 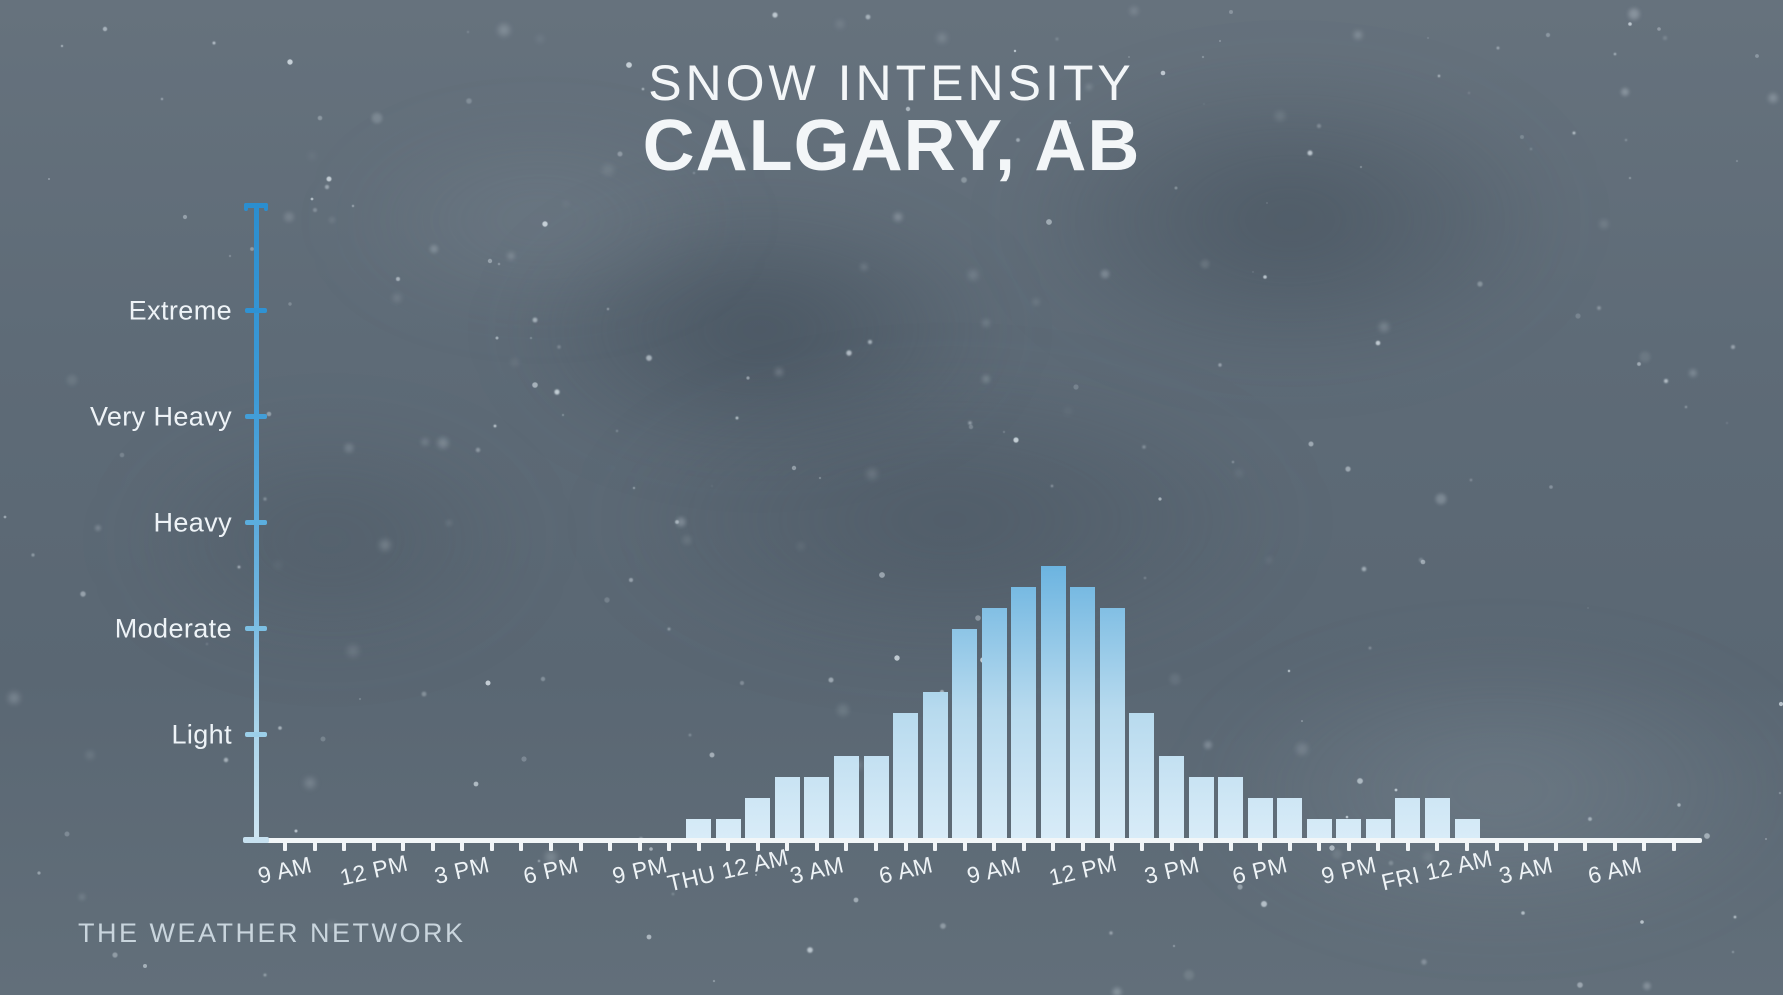 What do you see at coordinates (1171, 870) in the screenshot?
I see `x-axis-label: 3 PM` at bounding box center [1171, 870].